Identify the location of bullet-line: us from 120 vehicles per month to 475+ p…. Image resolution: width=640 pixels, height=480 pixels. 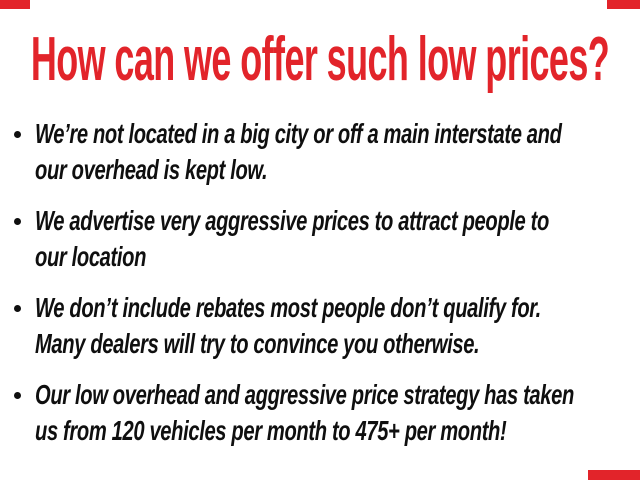
(271, 430).